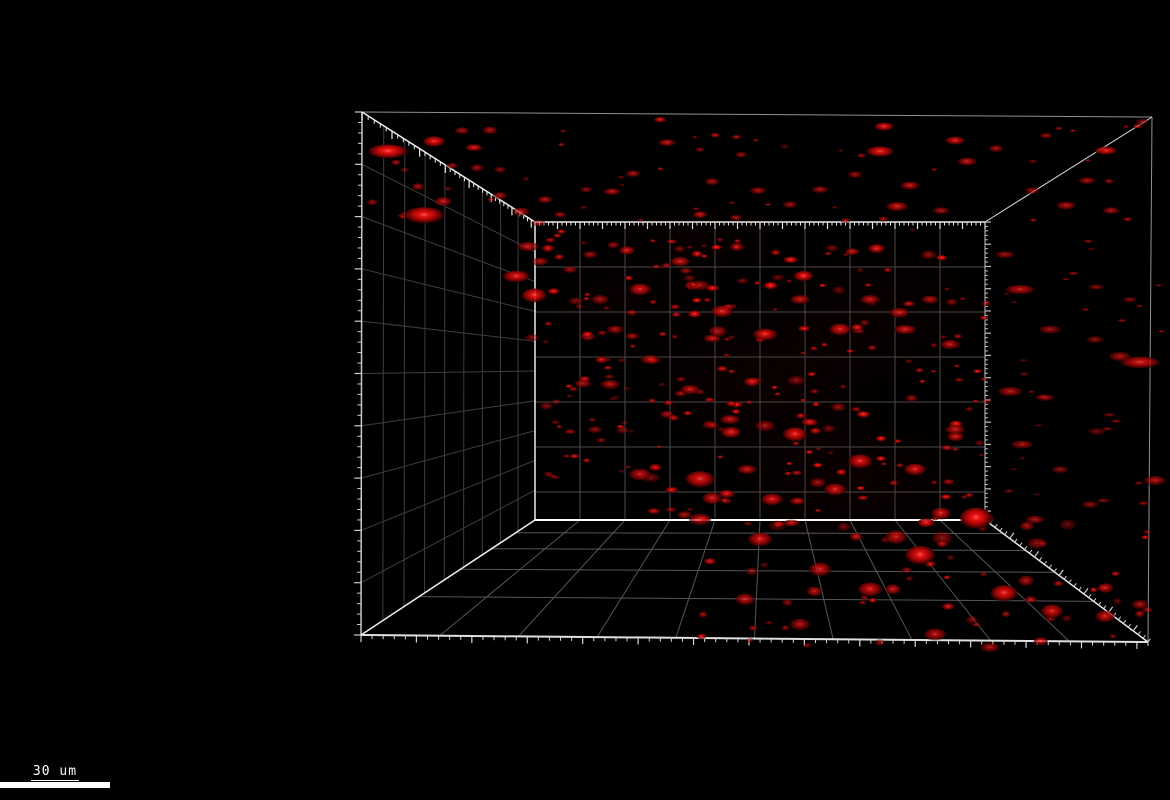  What do you see at coordinates (55, 772) in the screenshot?
I see `scale-bar-label: 30 um` at bounding box center [55, 772].